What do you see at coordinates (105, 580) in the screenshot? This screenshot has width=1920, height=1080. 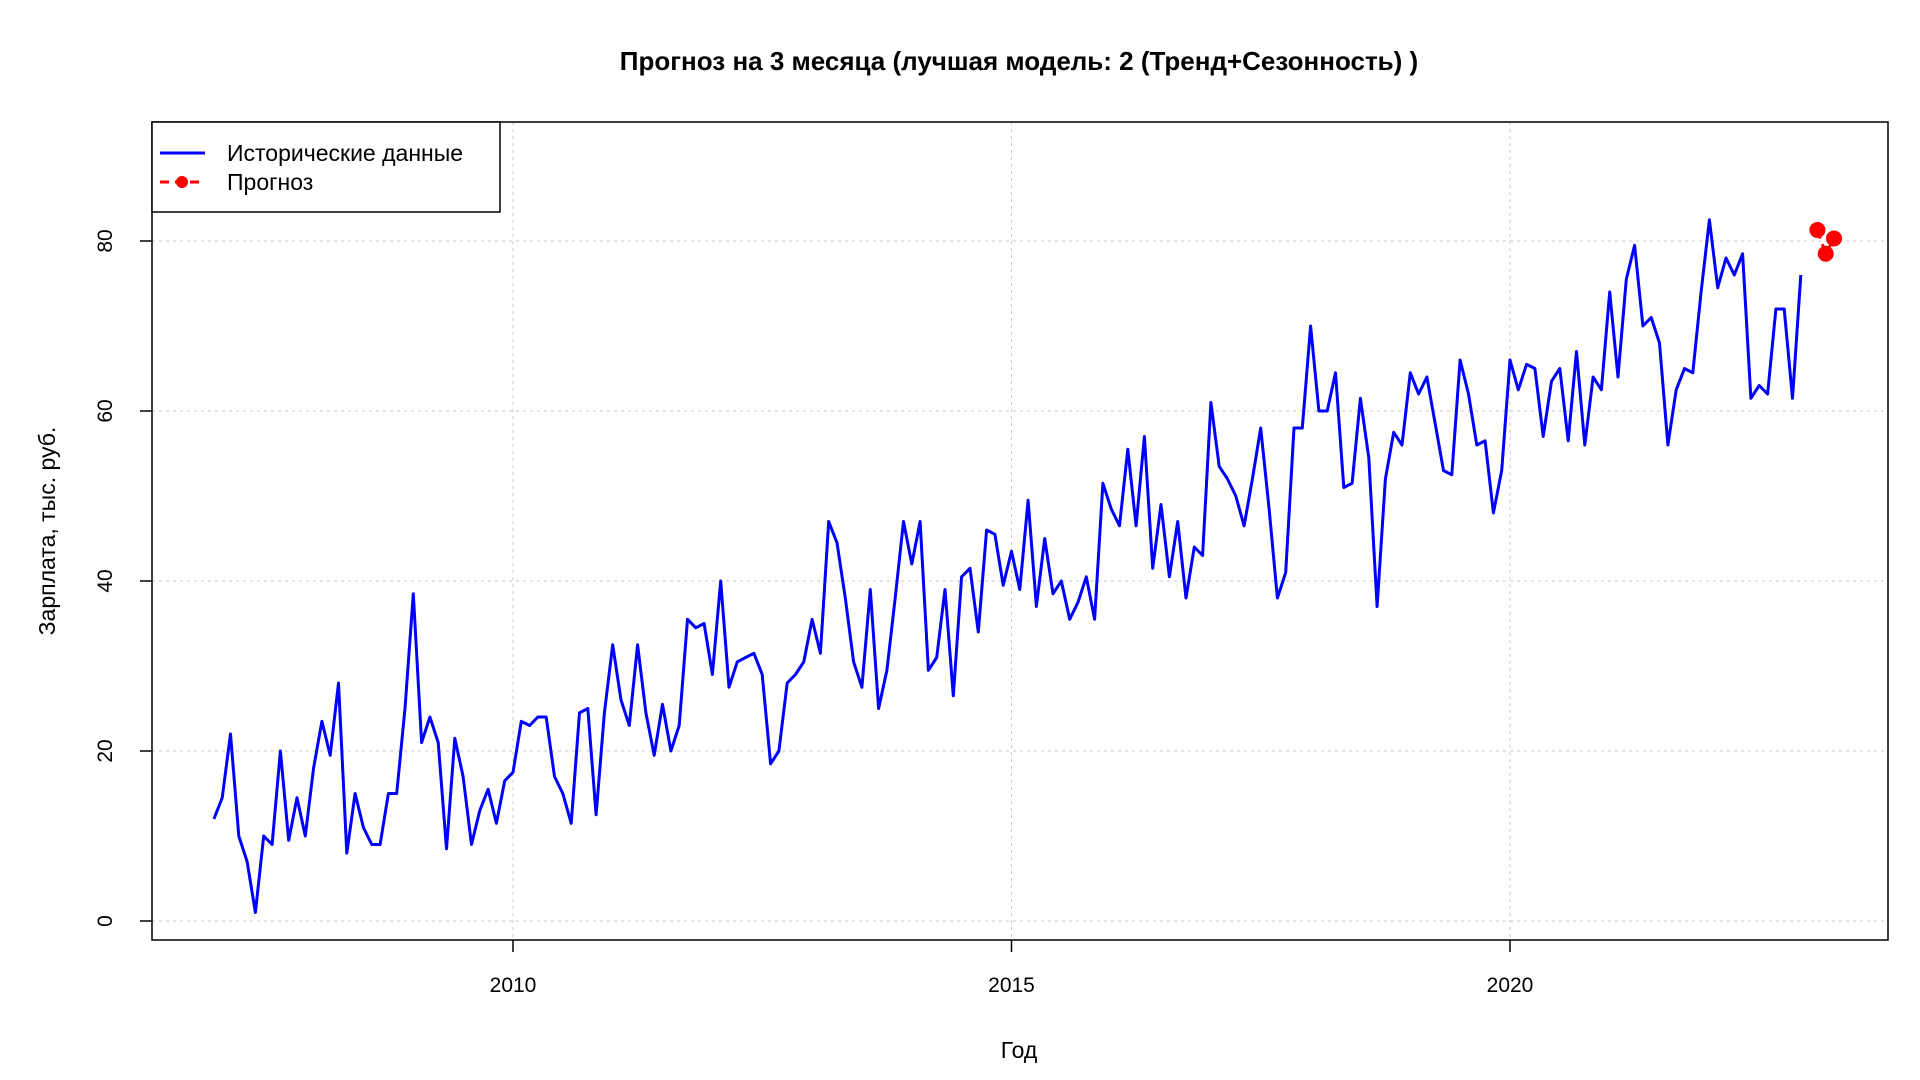 I see `y-tick-label: 40` at bounding box center [105, 580].